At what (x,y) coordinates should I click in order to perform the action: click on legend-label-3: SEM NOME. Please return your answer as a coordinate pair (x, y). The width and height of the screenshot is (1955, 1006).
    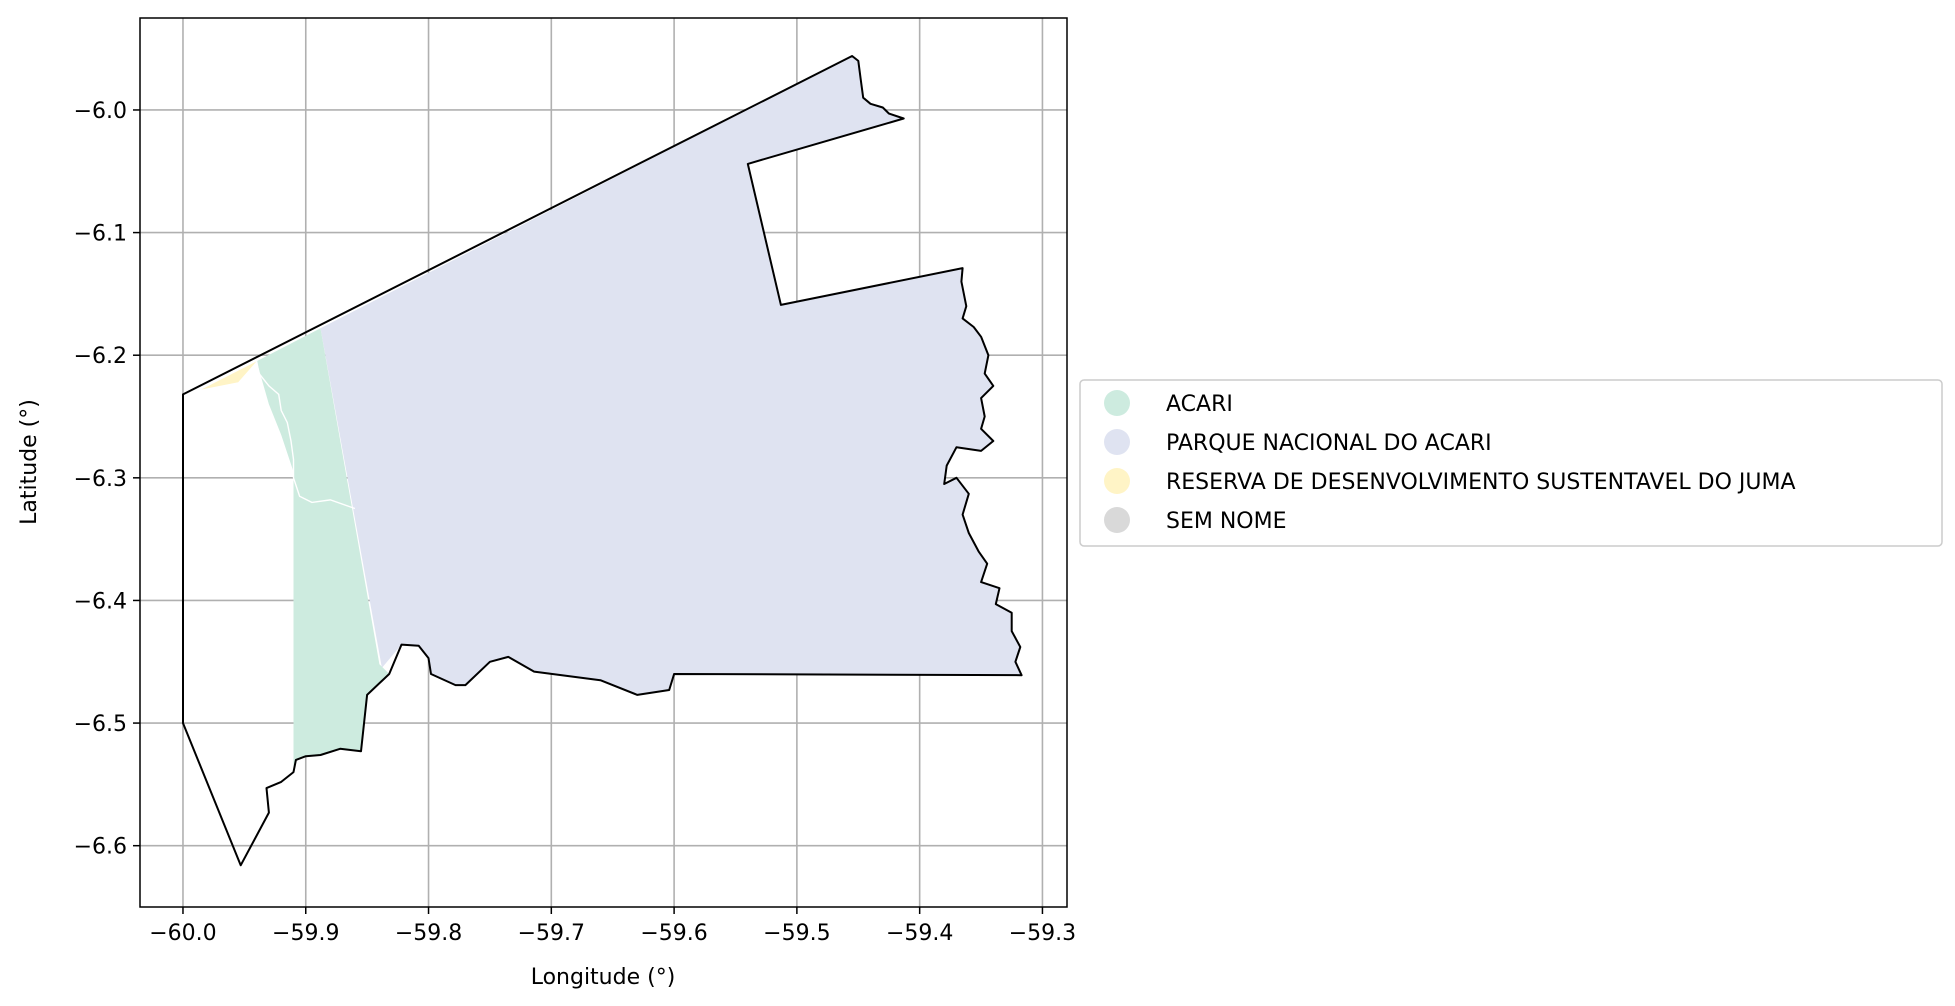
    Looking at the image, I should click on (1226, 521).